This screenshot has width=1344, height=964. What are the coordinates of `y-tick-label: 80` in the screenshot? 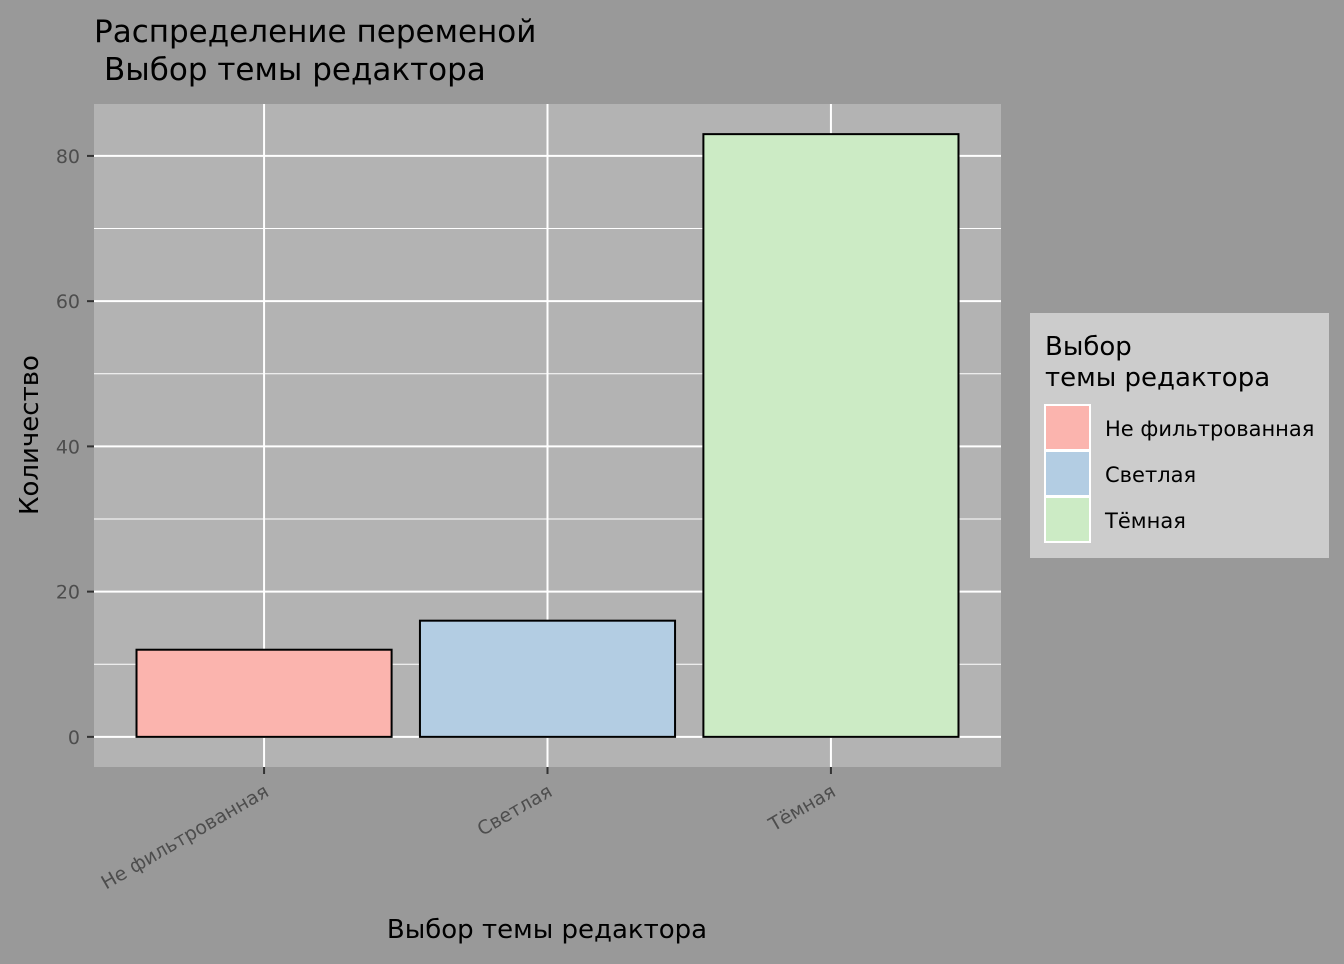 It's located at (68, 157).